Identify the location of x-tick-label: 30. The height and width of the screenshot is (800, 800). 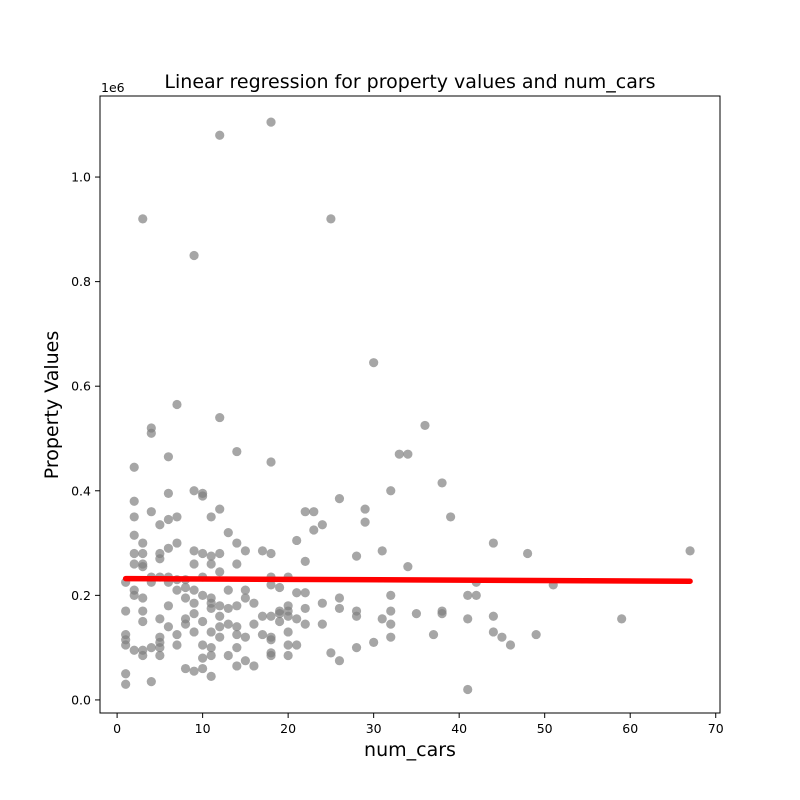
(374, 728).